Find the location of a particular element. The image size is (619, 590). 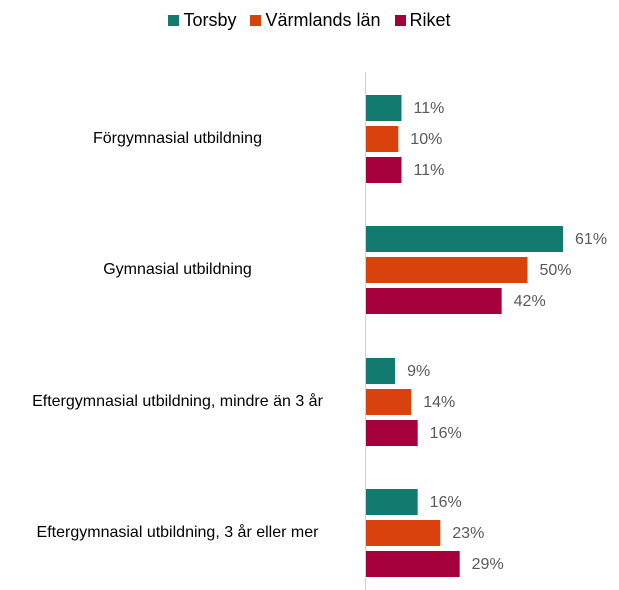

value-label: 42% is located at coordinates (530, 301).